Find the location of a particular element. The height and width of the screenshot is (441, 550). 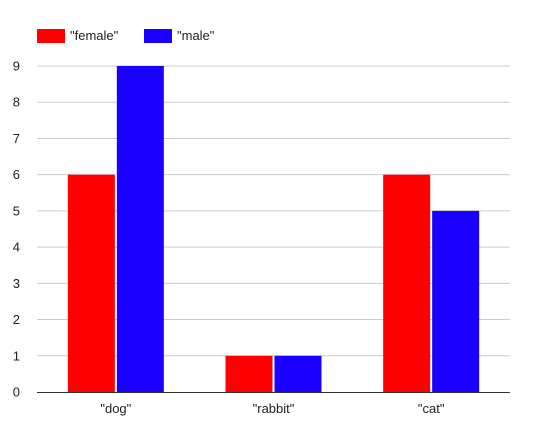

x-tick-label: "dog" is located at coordinates (115, 408).